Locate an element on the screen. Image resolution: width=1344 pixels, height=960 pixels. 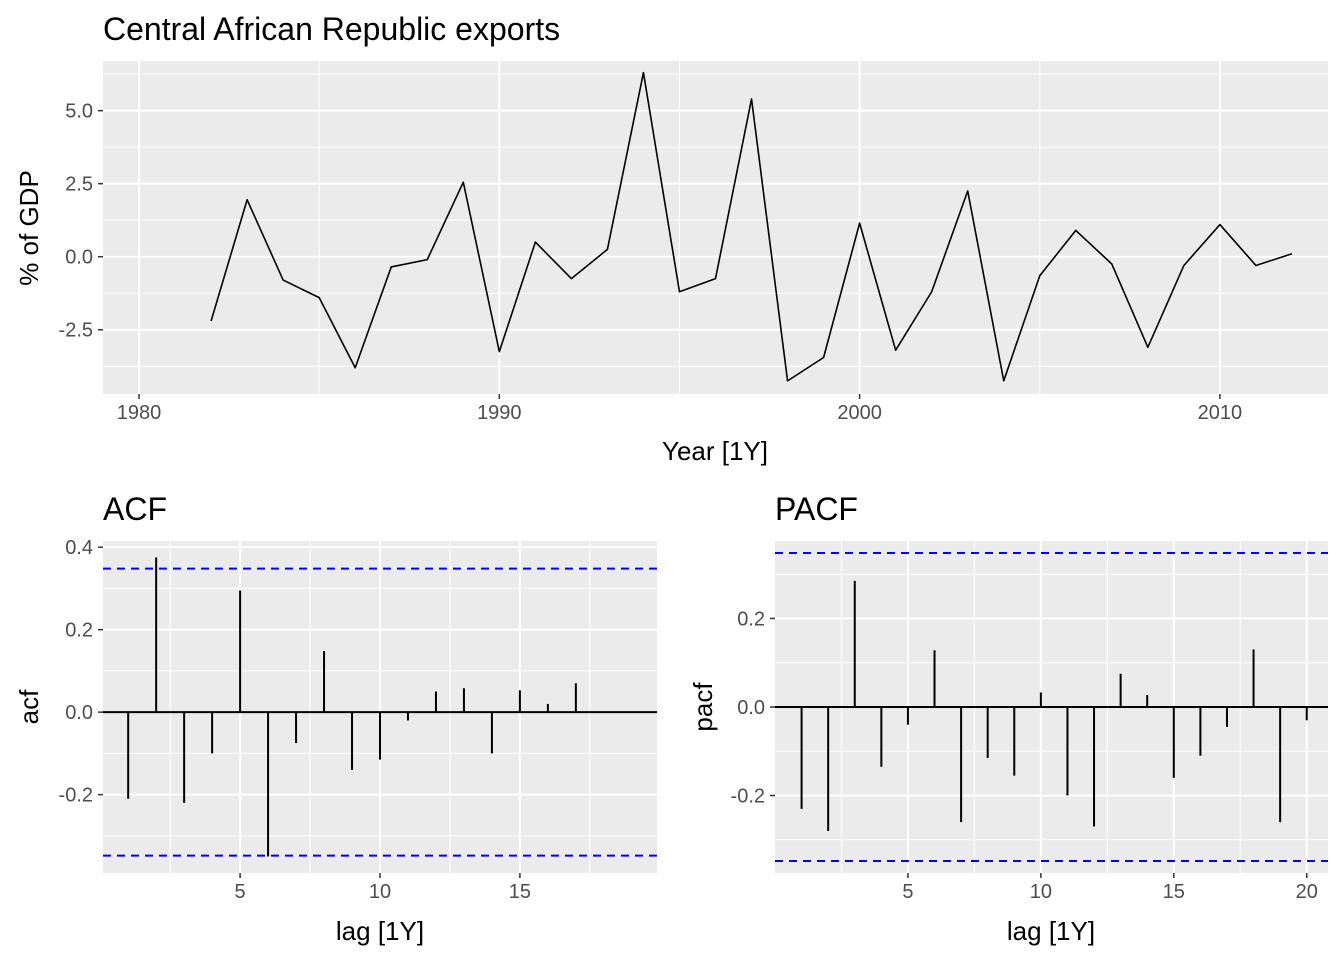
pacf-x-axis-title: lag [1Y] is located at coordinates (1051, 931).